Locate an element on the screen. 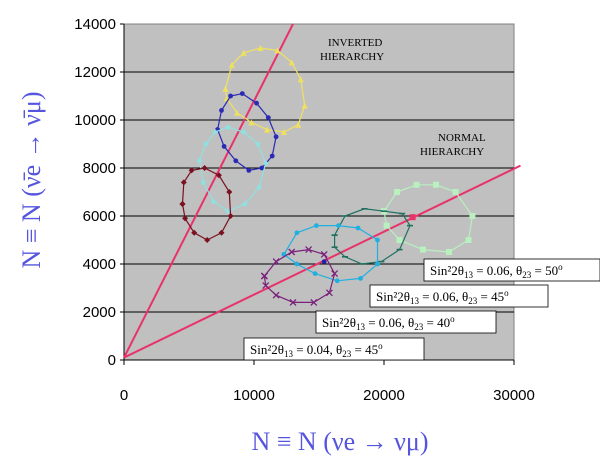  y-axis: 0 2000 4000 6000 8000 10000 12000 14000 is located at coordinates (99, 192).